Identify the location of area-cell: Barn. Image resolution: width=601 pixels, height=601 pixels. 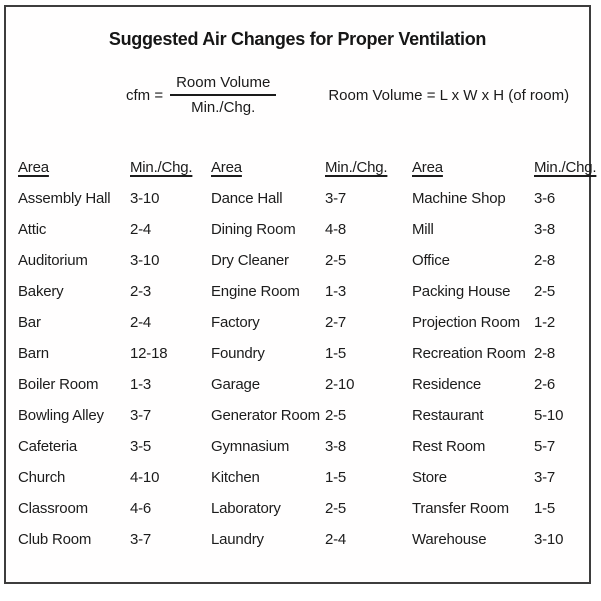
(33, 353).